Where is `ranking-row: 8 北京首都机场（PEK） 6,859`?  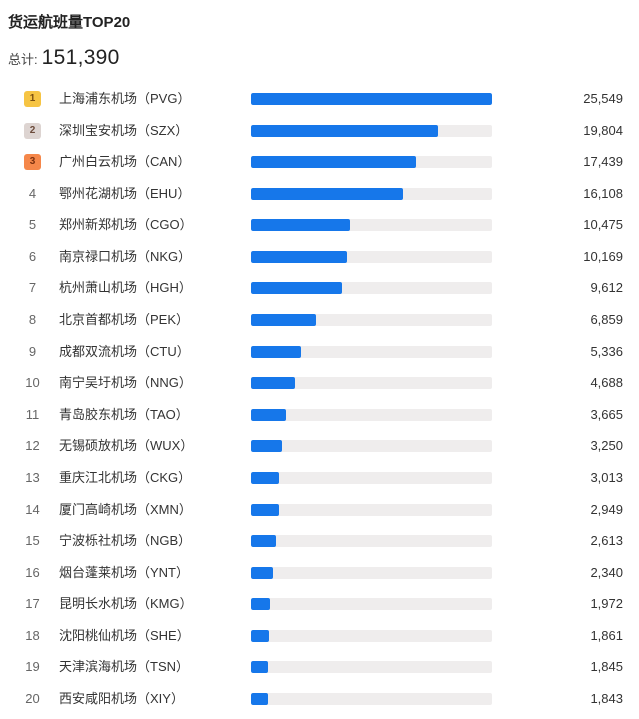
ranking-row: 8 北京首都机场（PEK） 6,859 is located at coordinates (319, 320).